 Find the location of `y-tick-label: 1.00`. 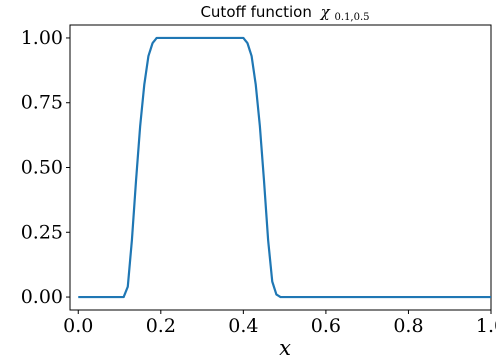

y-tick-label: 1.00 is located at coordinates (42, 38).